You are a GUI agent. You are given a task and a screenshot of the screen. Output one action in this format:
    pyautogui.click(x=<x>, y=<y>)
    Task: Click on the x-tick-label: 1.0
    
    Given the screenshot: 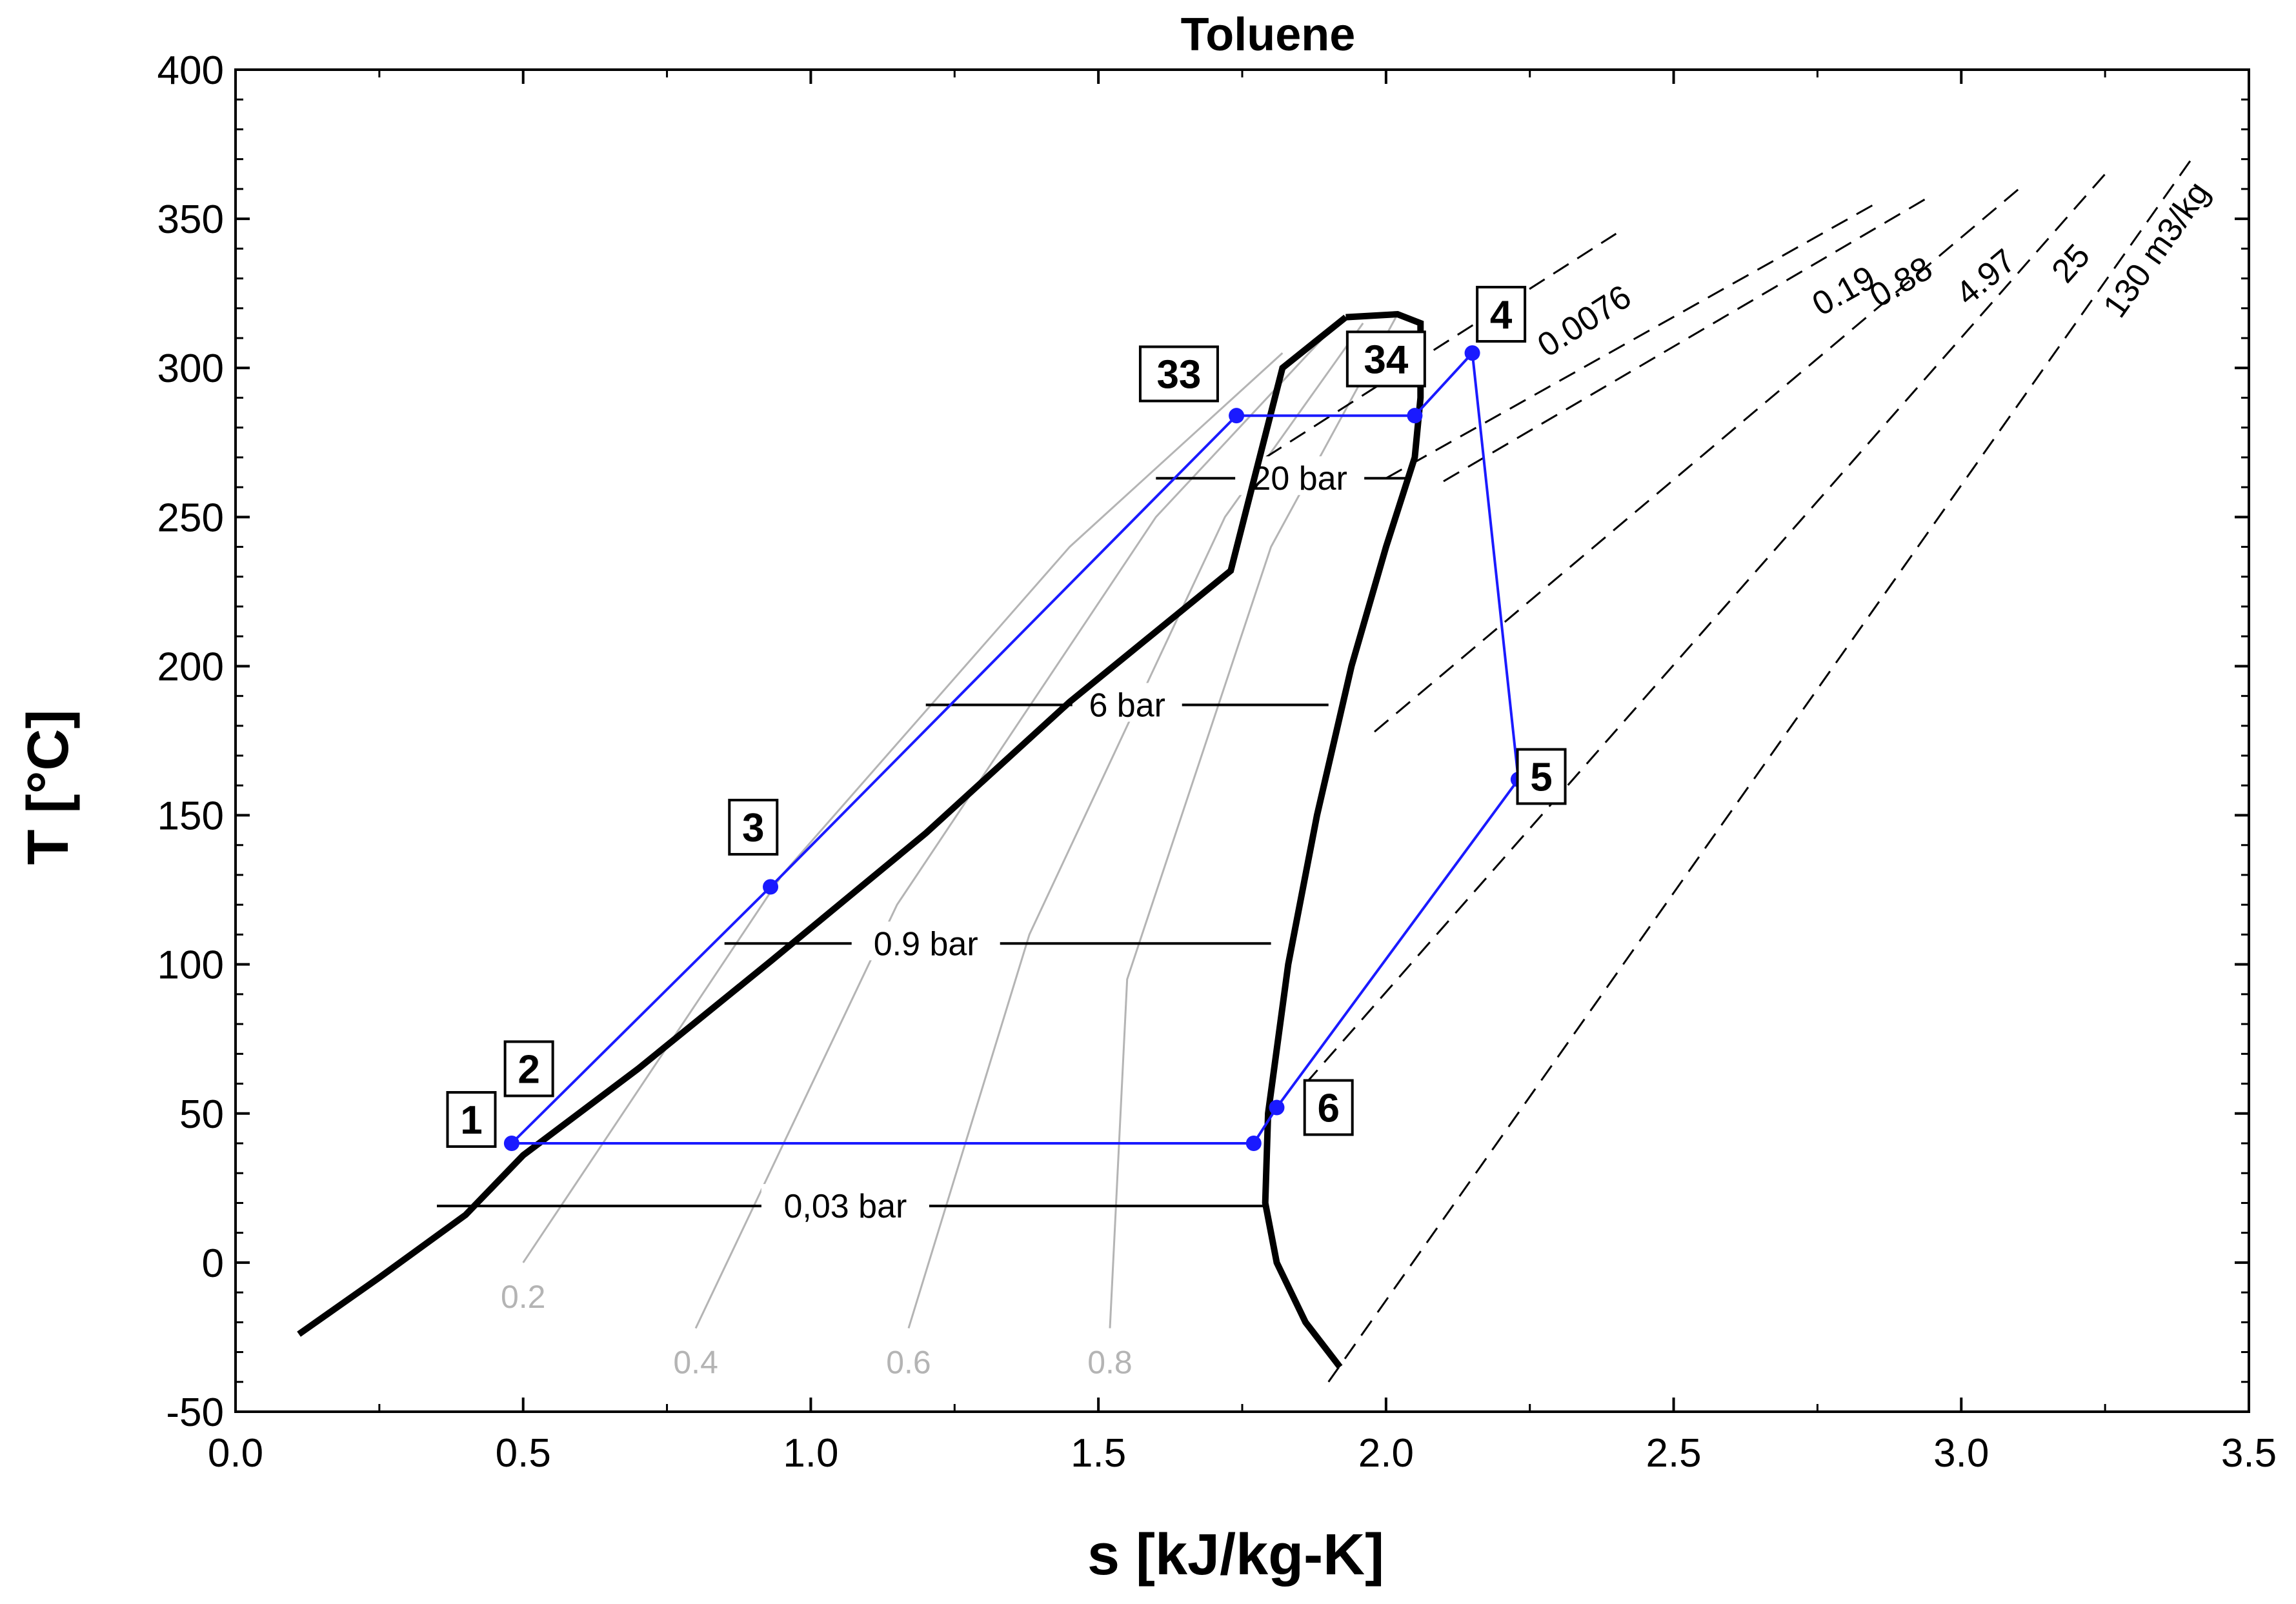 What is the action you would take?
    pyautogui.click(x=810, y=1453)
    